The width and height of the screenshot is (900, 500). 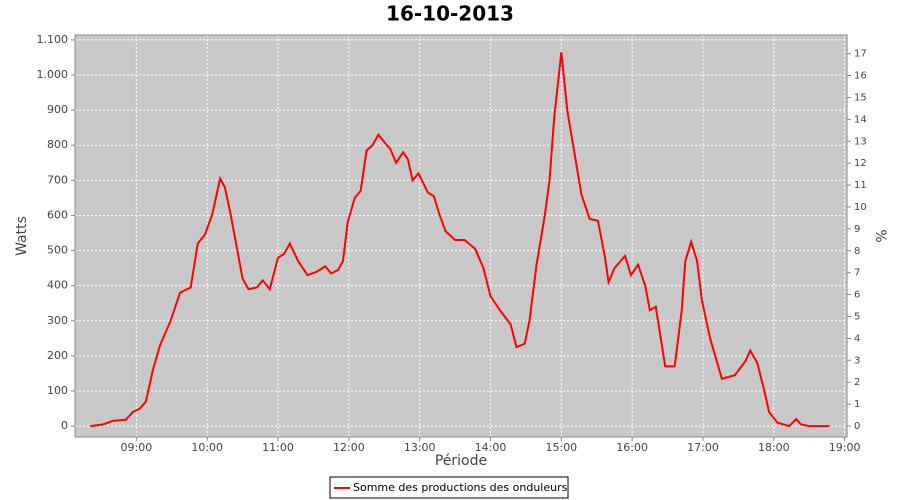 What do you see at coordinates (860, 76) in the screenshot?
I see `y2-tick-label: 16` at bounding box center [860, 76].